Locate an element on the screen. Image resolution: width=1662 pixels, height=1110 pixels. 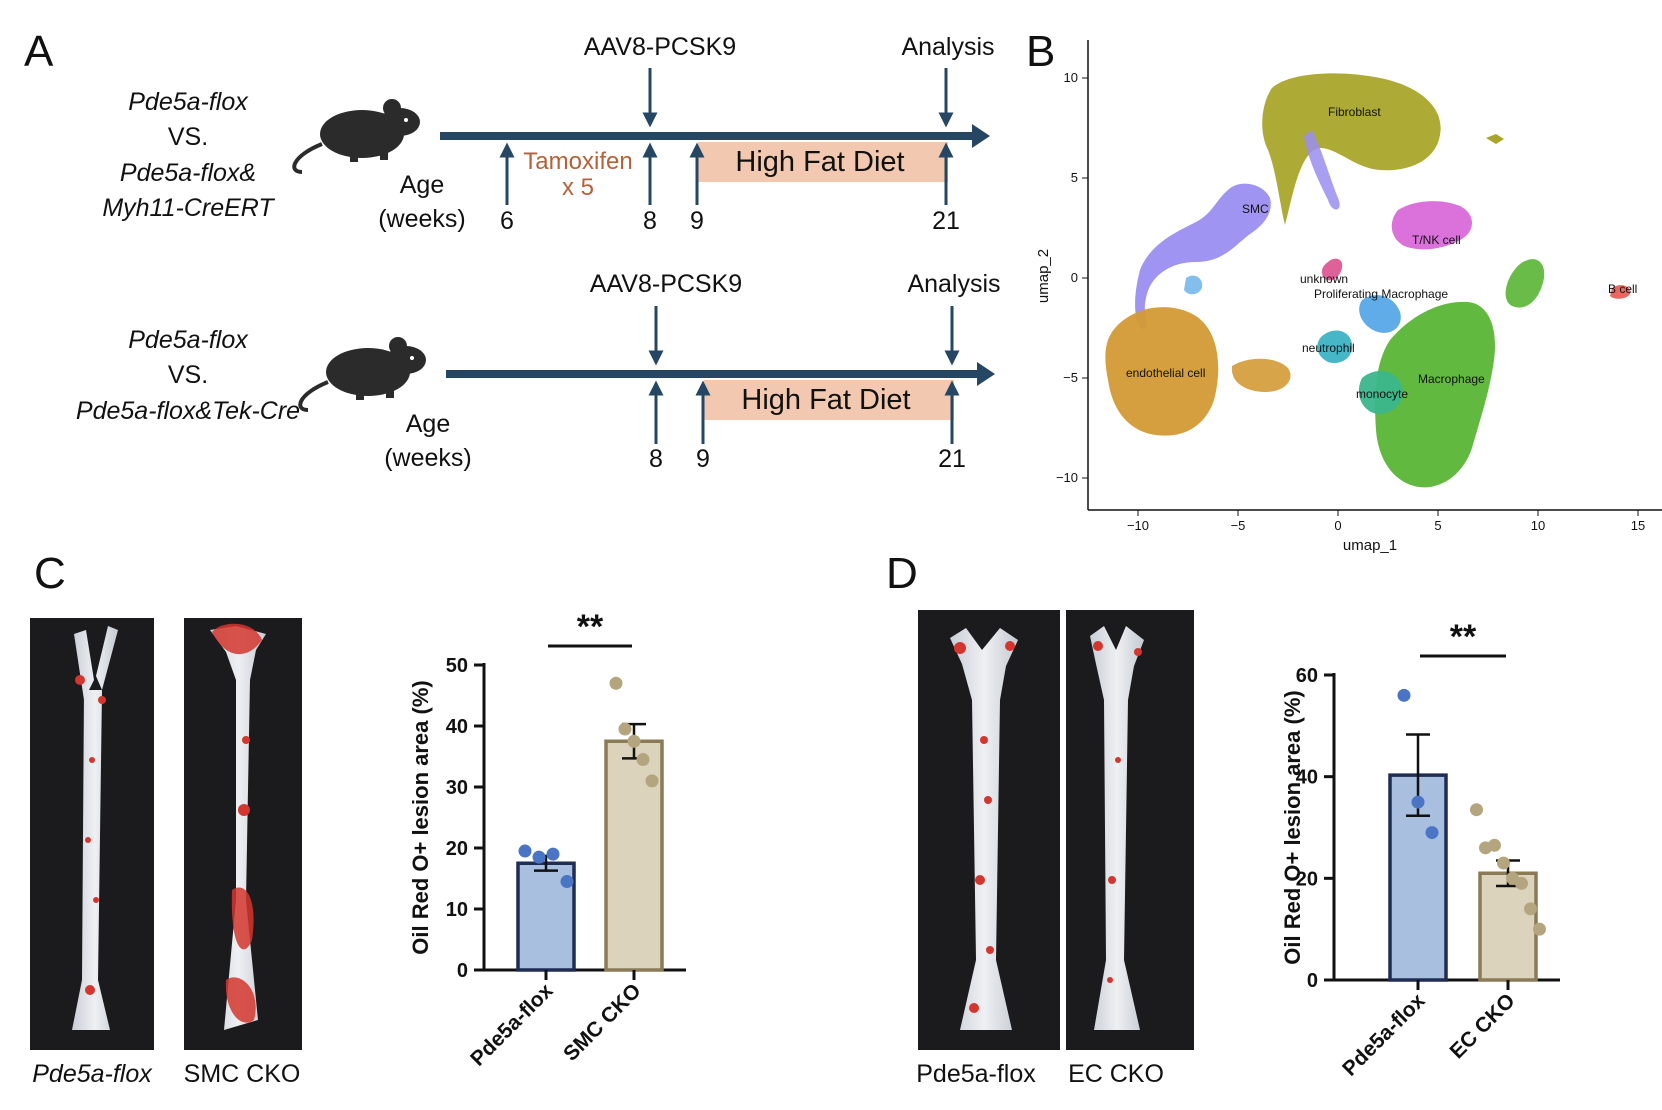
photo-caption: EC CKO is located at coordinates (1116, 1074).